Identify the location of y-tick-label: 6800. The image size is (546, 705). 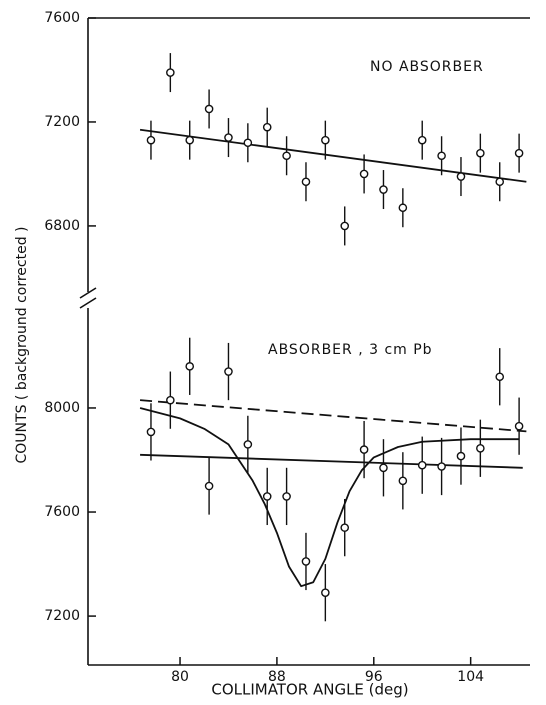
(62, 226).